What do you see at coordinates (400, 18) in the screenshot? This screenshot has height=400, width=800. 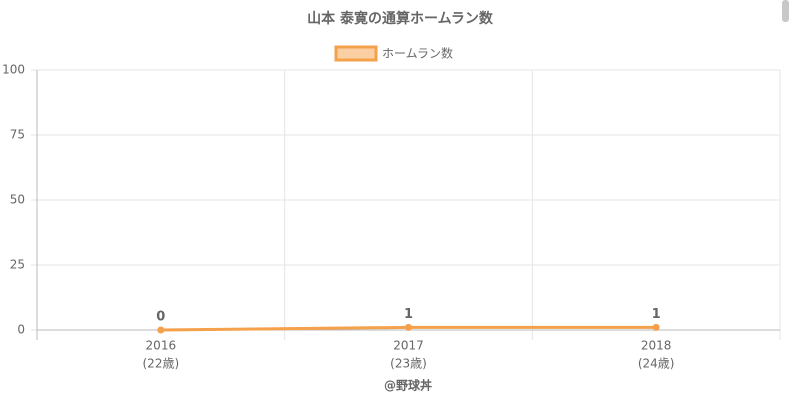 I see `chart-title: 山本 泰寛の通算ホームラン数` at bounding box center [400, 18].